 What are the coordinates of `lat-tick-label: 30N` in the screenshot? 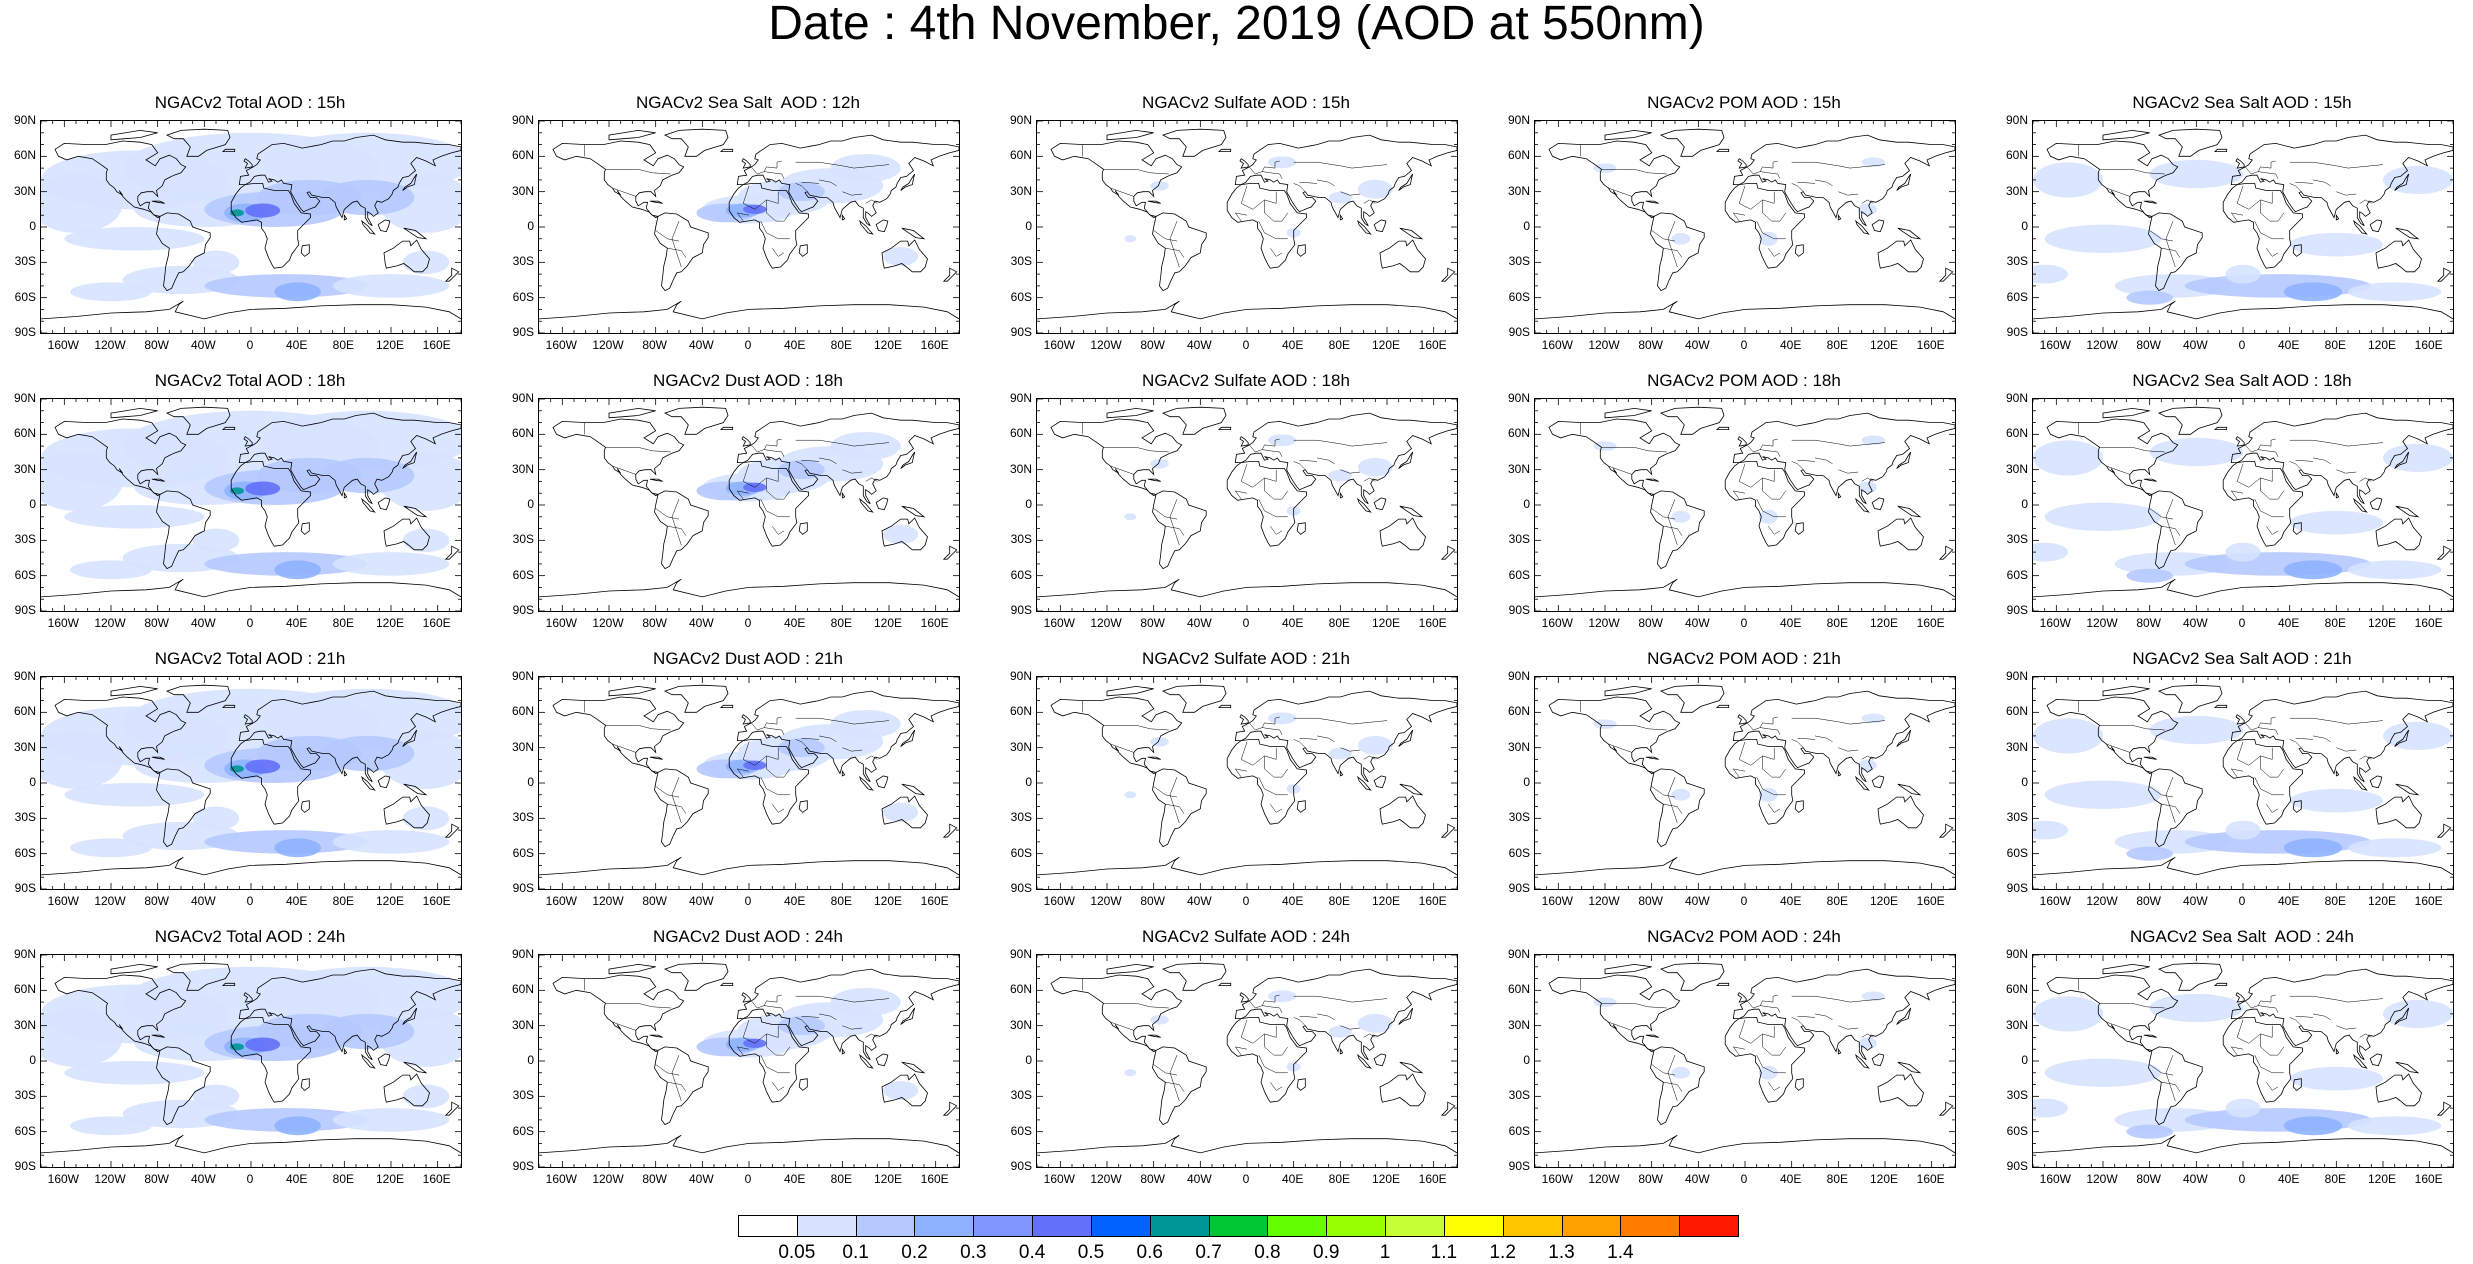 It's located at (24, 190).